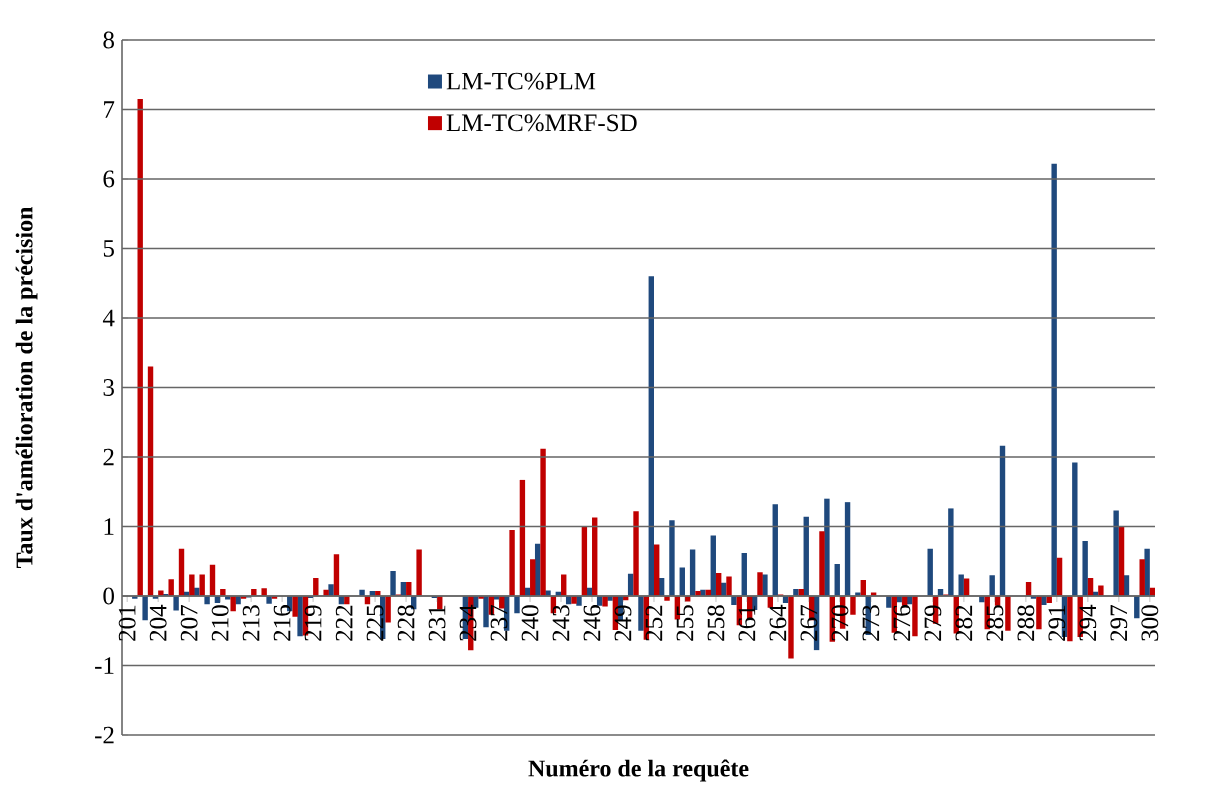 Image resolution: width=1210 pixels, height=795 pixels. I want to click on x-tick-label: 210, so click(220, 623).